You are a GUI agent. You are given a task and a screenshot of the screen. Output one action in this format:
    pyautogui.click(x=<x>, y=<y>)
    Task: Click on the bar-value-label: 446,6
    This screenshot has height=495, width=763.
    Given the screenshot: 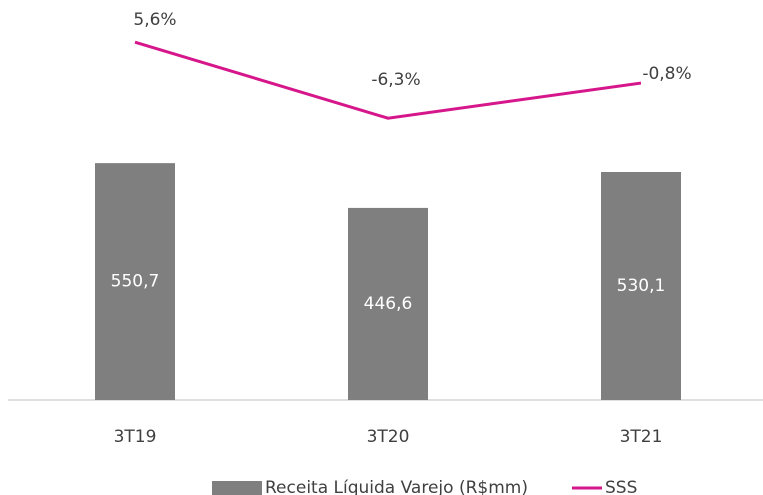 What is the action you would take?
    pyautogui.click(x=388, y=304)
    